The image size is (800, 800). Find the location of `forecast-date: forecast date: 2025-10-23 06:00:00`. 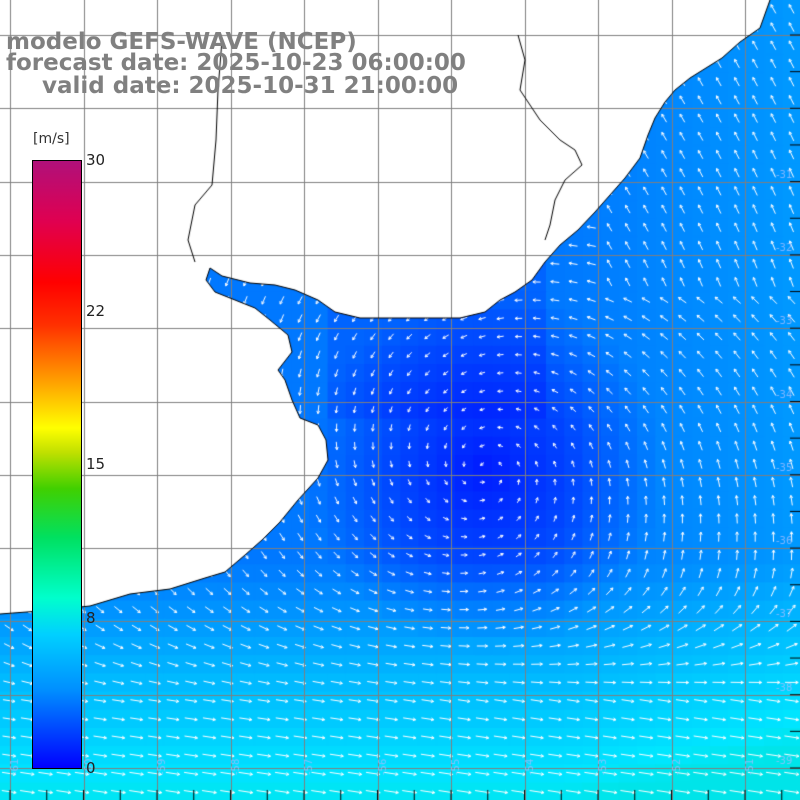

forecast-date: forecast date: 2025-10-23 06:00:00 is located at coordinates (236, 63).